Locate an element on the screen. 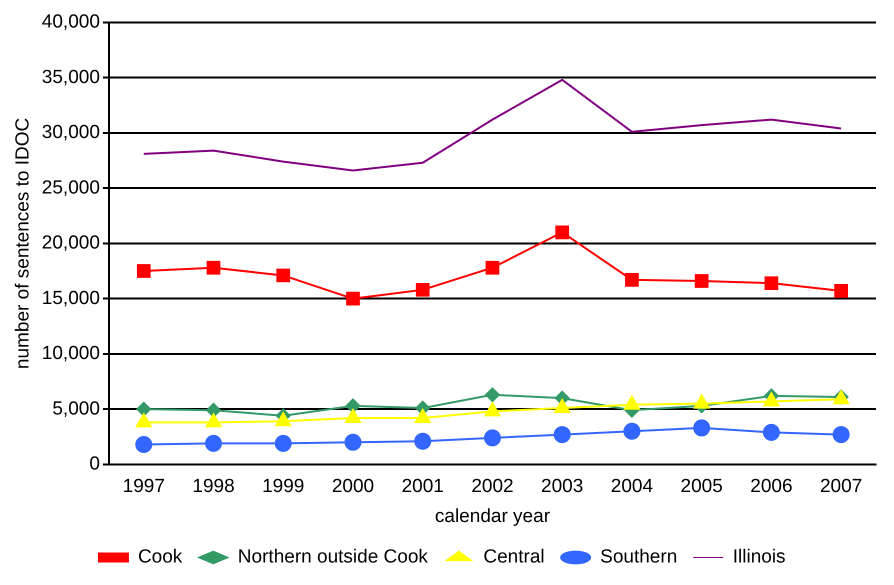  legend-label: Cook is located at coordinates (160, 557).